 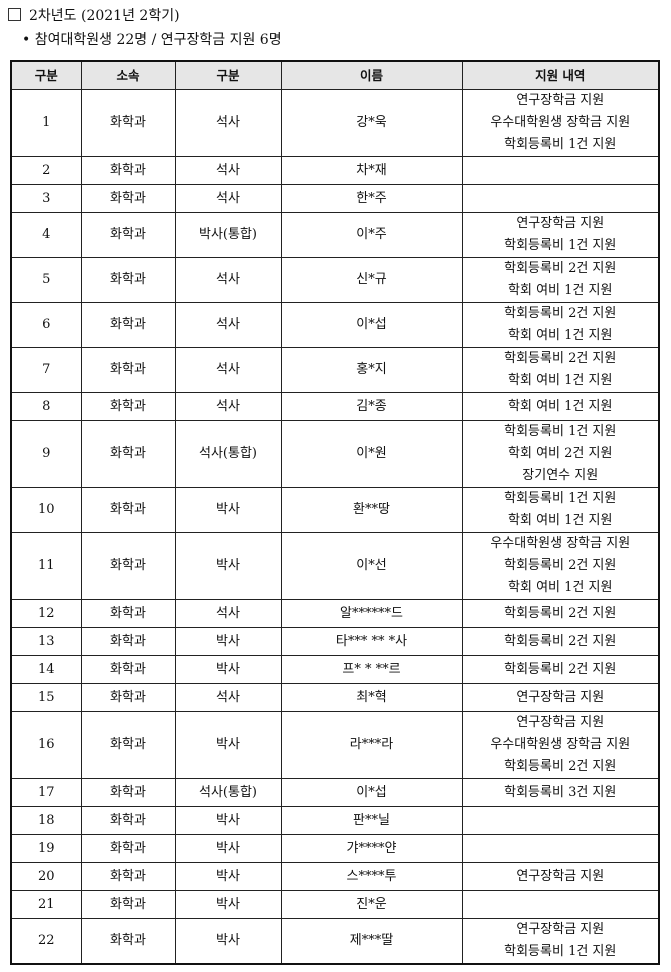 What do you see at coordinates (335, 613) in the screenshot?
I see `table-row: 12 화학과 석사 알******드 학회등록비 2건 지원` at bounding box center [335, 613].